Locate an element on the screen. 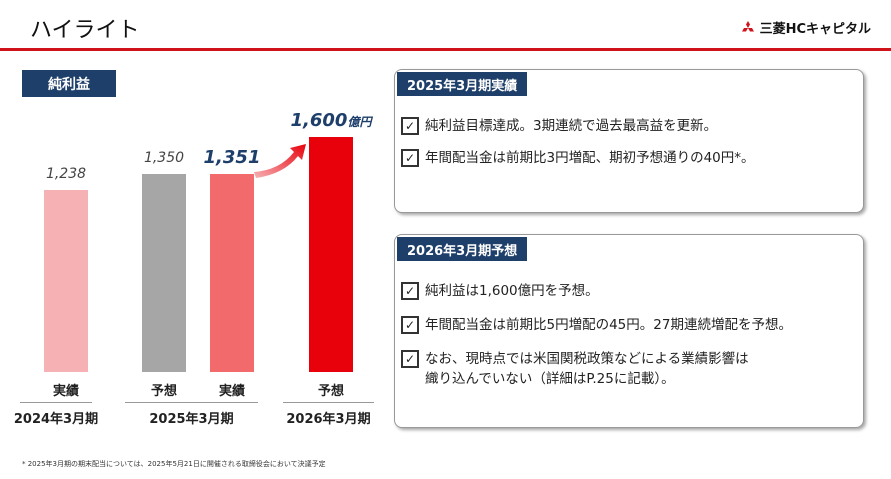  mitsubishi-logo-icon is located at coordinates (747, 26).